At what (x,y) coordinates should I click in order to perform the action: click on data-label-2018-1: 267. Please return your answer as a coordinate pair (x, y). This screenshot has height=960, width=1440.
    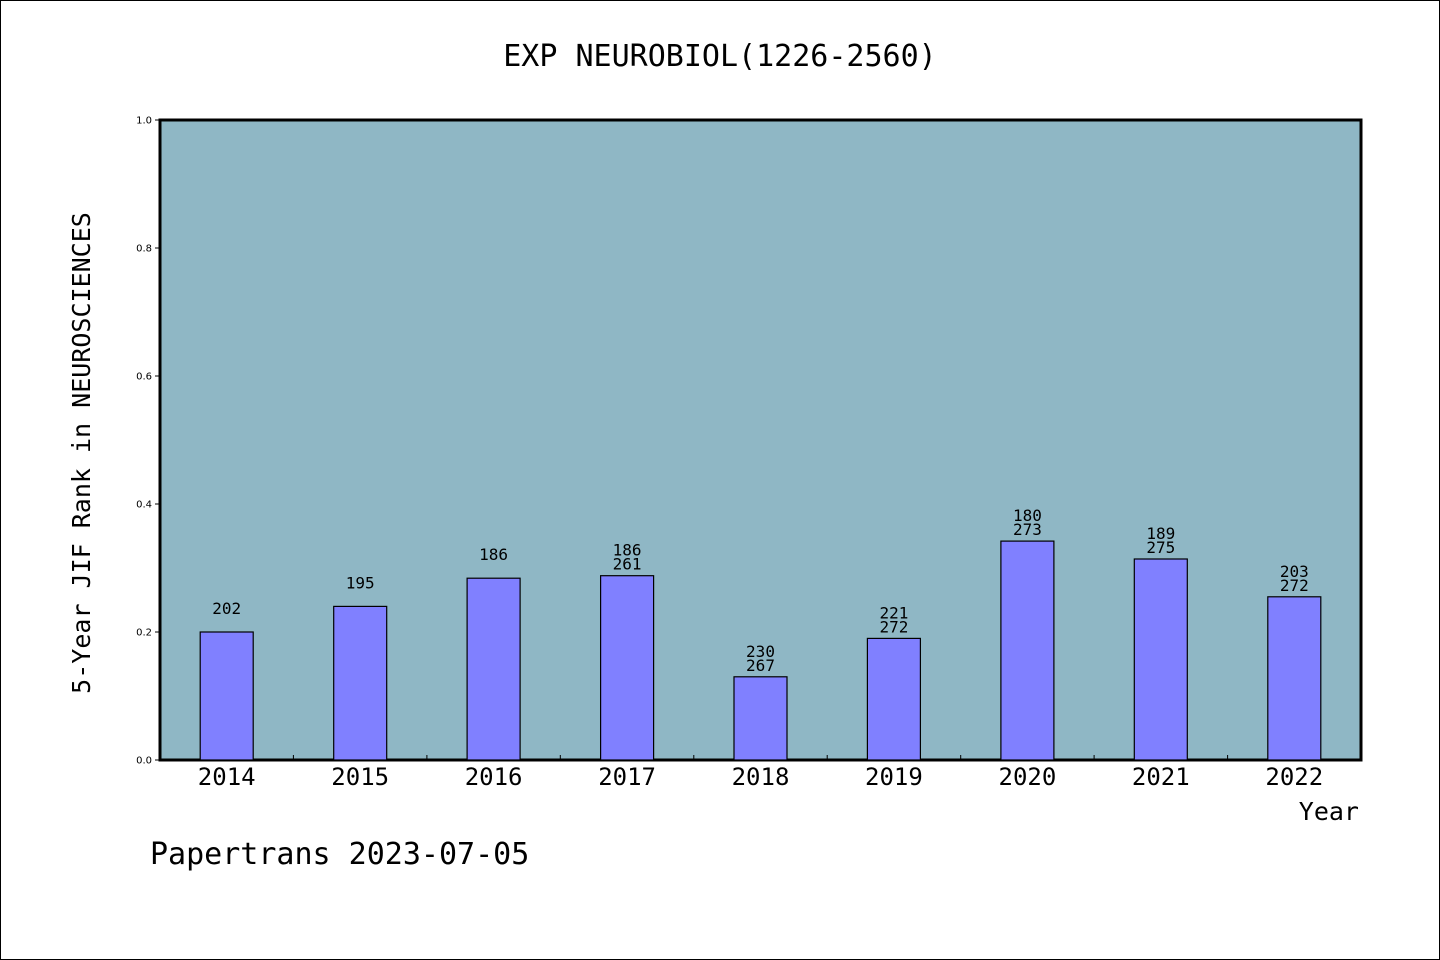
    Looking at the image, I should click on (760, 665).